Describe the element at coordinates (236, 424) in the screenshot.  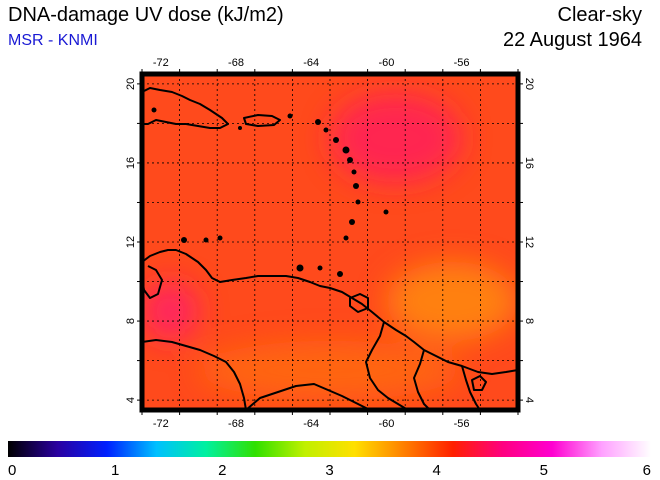
I see `lon-label-bottom: -68` at that location.